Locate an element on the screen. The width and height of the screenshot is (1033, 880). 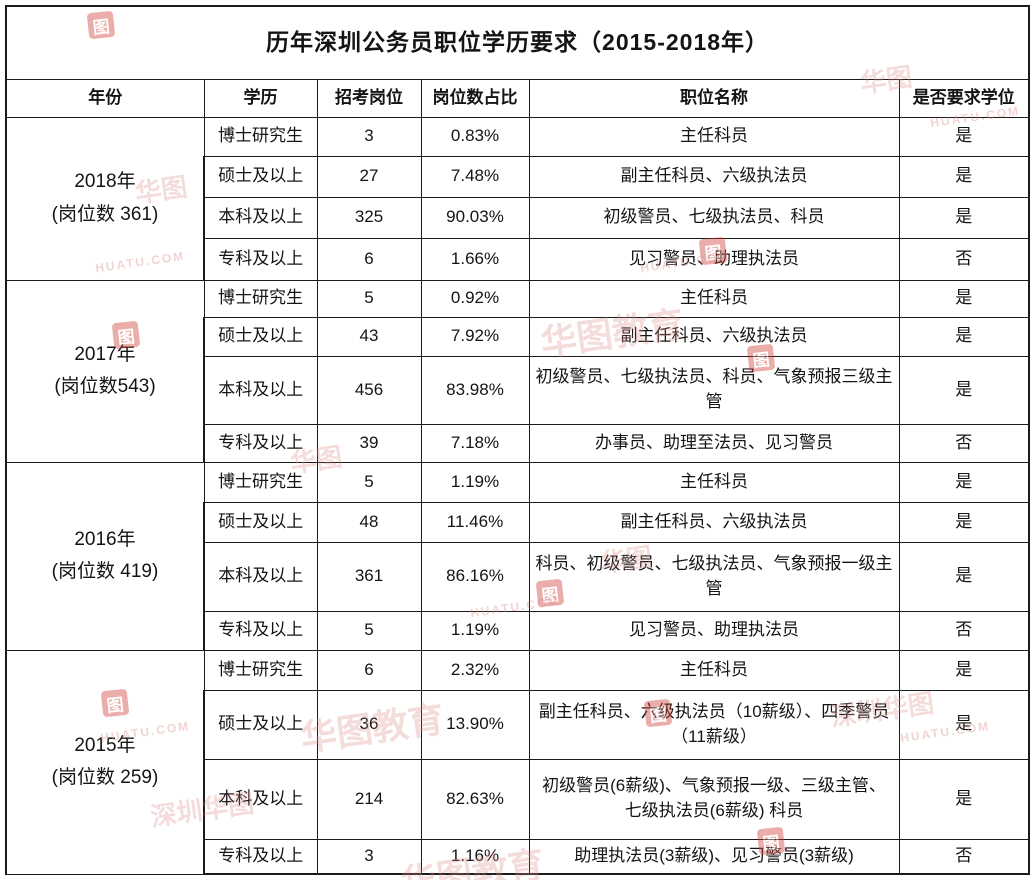
count-cell: 6 is located at coordinates (369, 259).